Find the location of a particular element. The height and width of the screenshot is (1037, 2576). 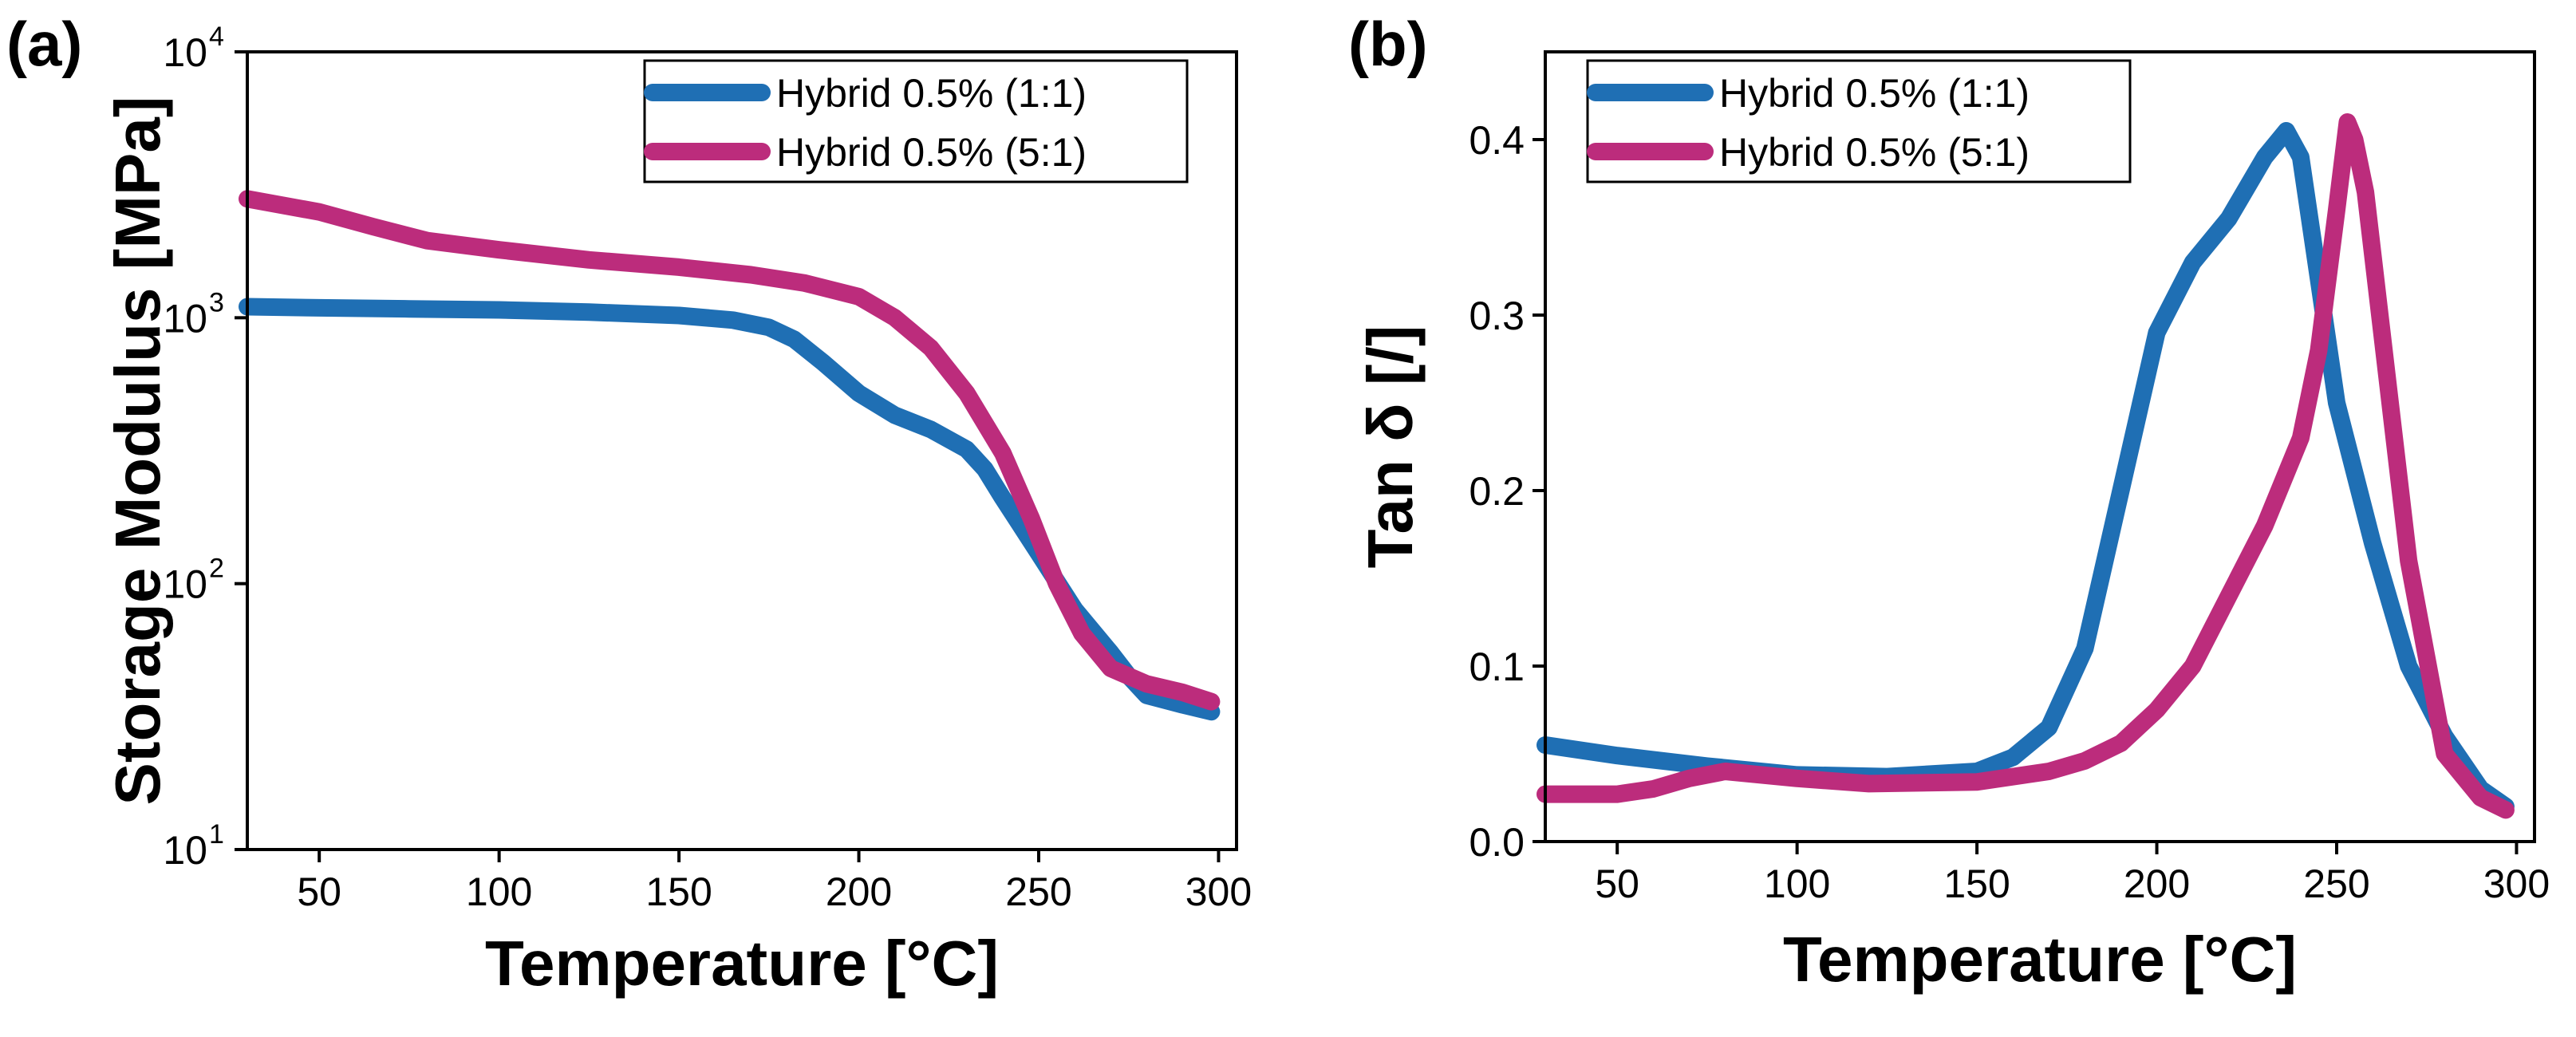

panel-a-x-axis-title: Temperature [°C] is located at coordinates (742, 963).